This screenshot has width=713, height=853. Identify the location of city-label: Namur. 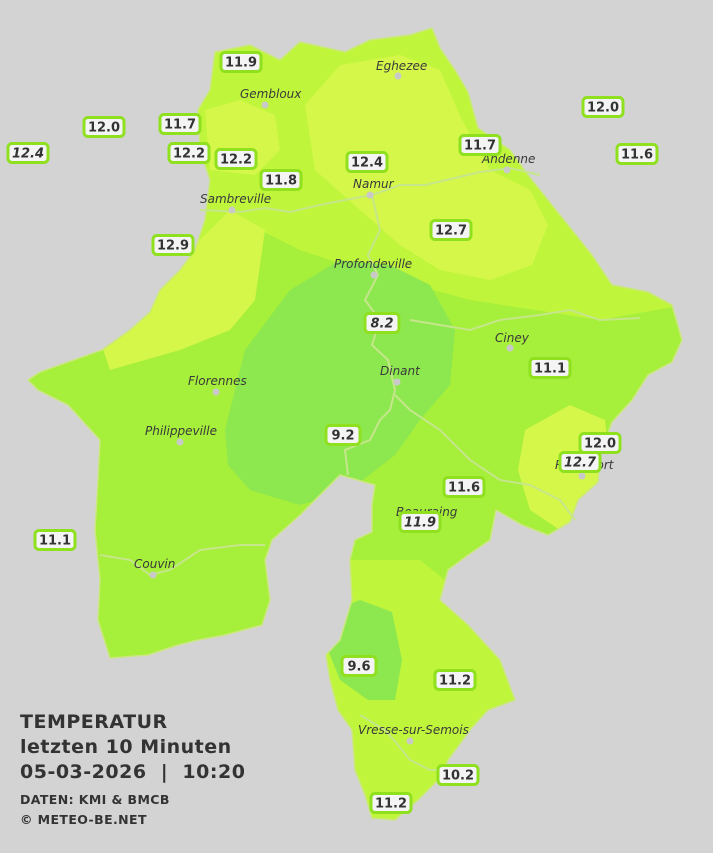
(374, 184).